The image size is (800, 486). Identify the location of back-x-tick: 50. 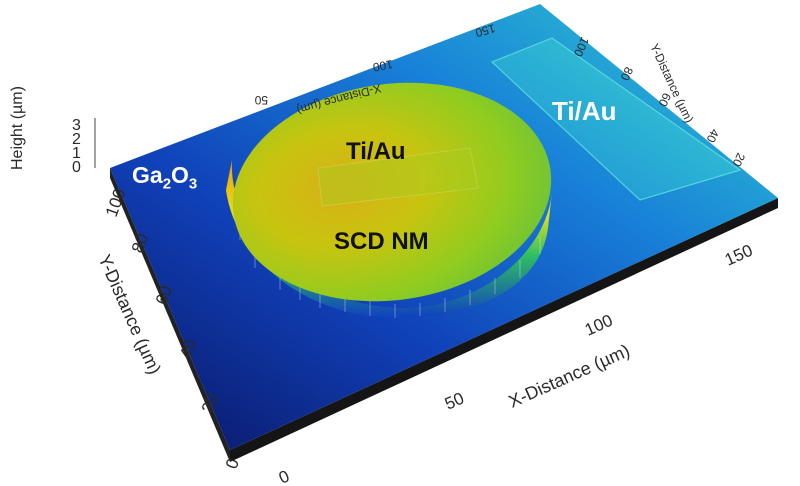
(261, 100).